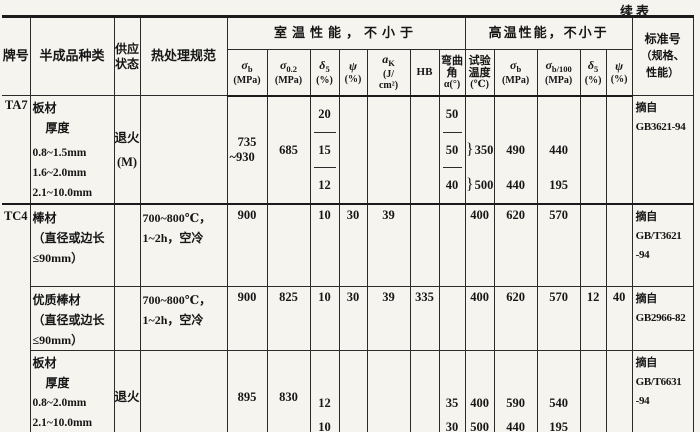  I want to click on cell-line: 500, so click(479, 426).